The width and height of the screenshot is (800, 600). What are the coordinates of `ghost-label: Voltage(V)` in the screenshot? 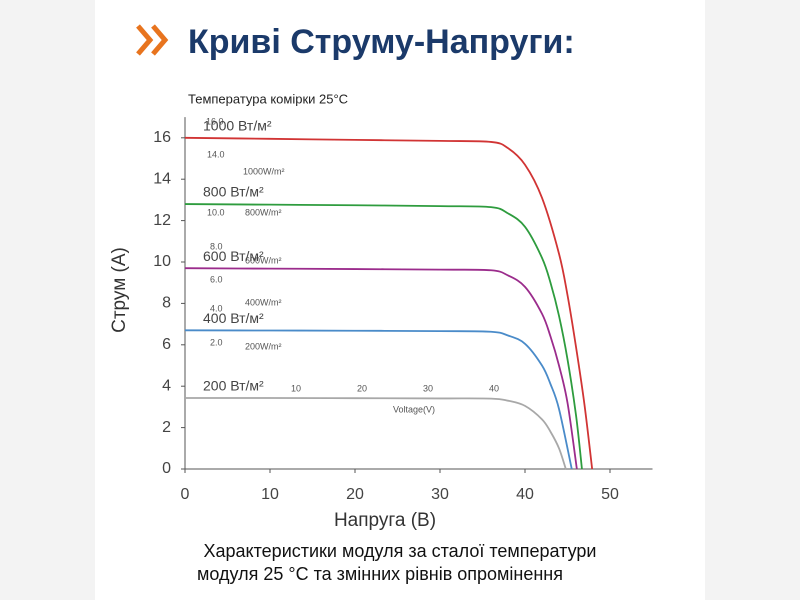 It's located at (414, 409).